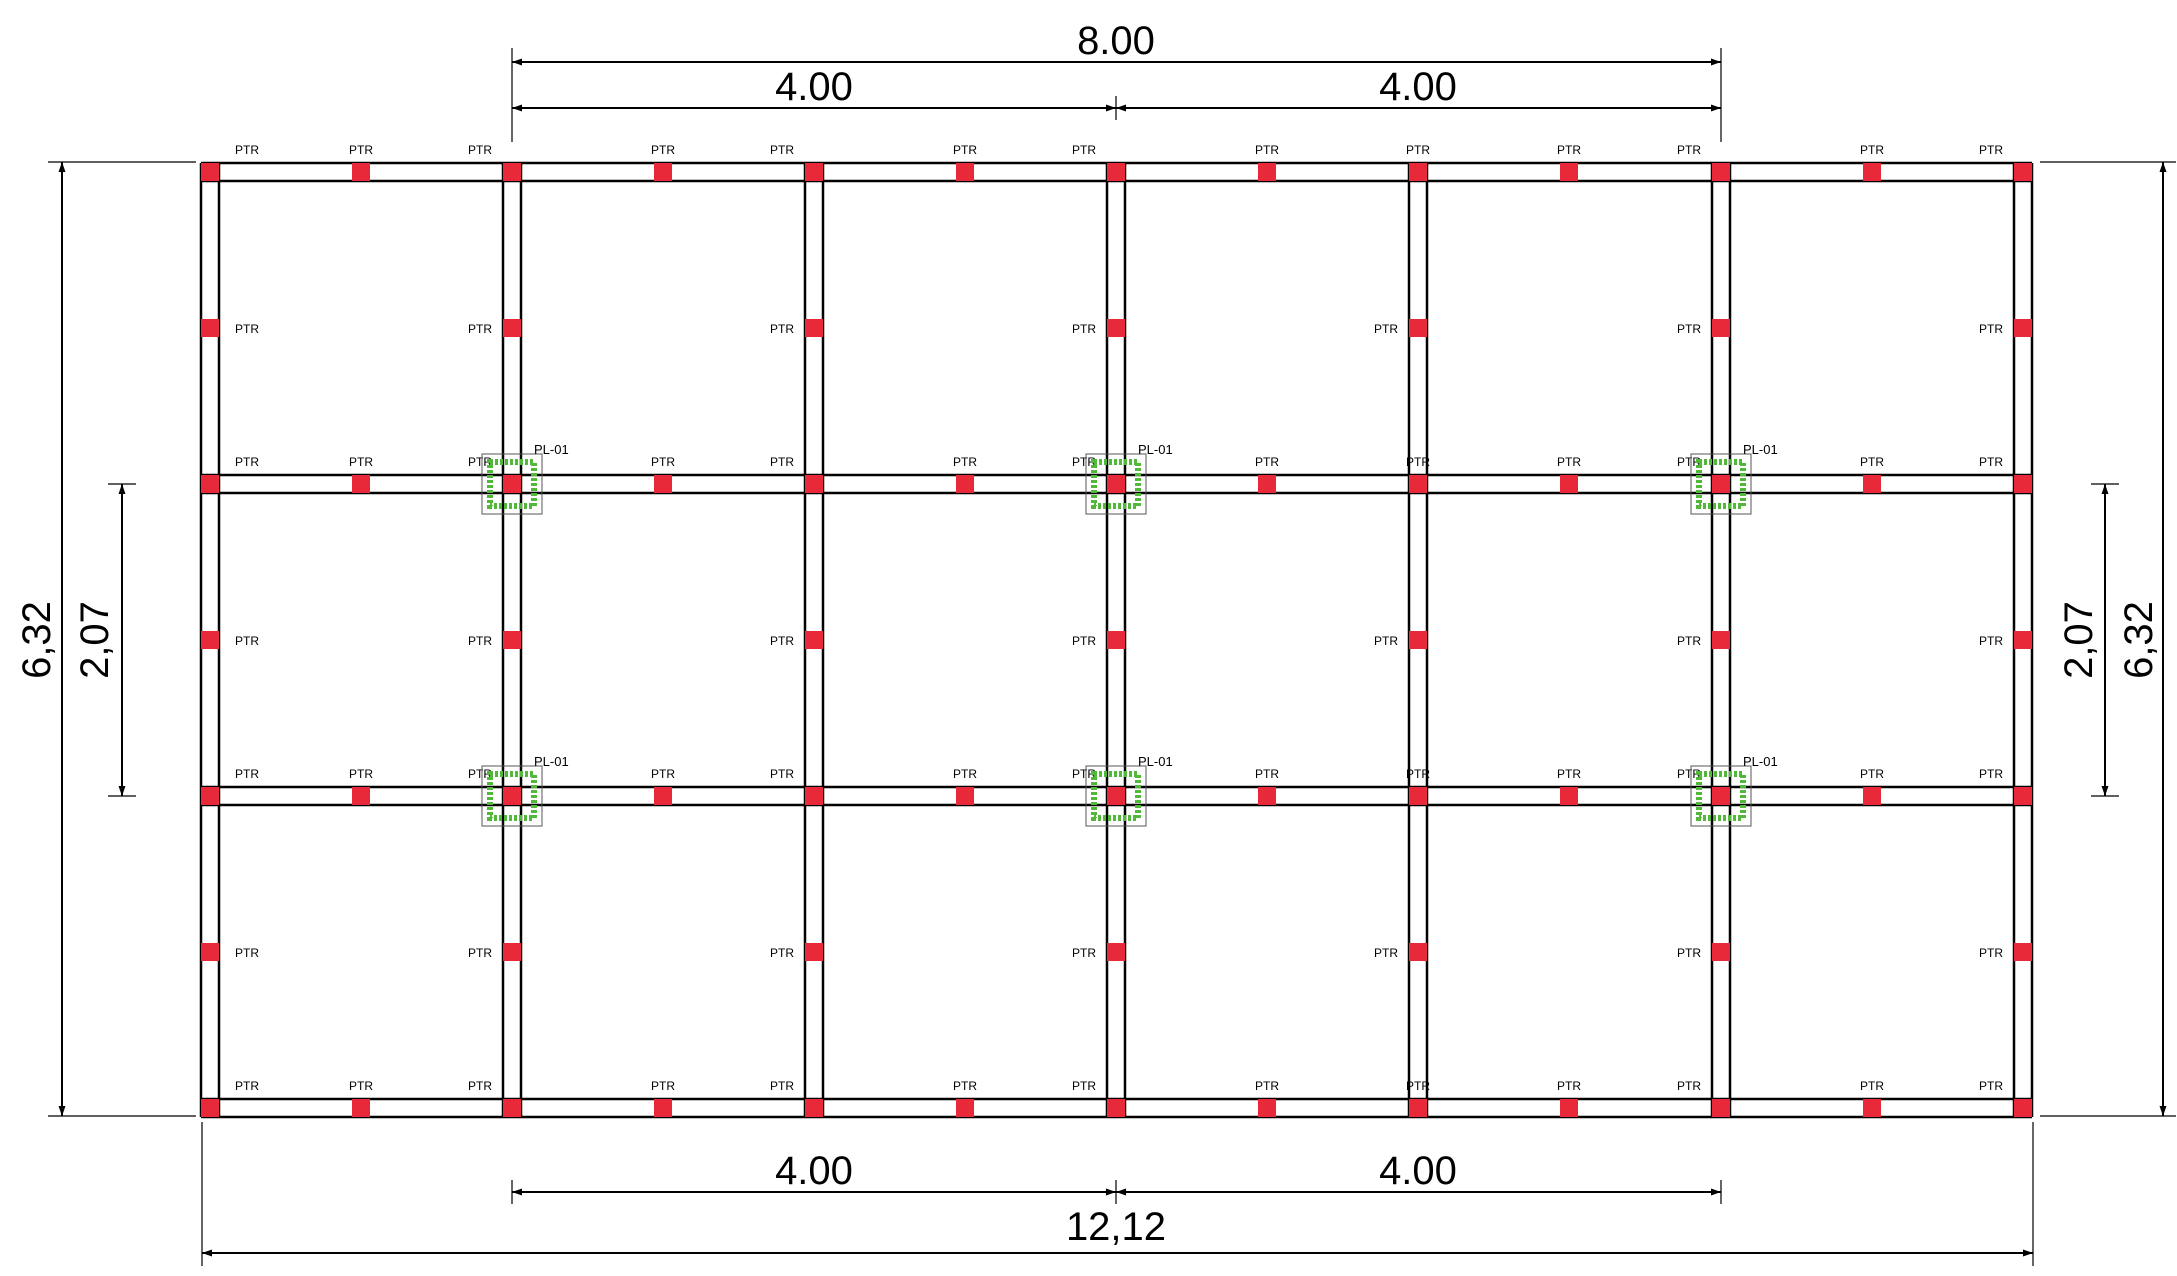  I want to click on pile-cap-outline, so click(1721, 484).